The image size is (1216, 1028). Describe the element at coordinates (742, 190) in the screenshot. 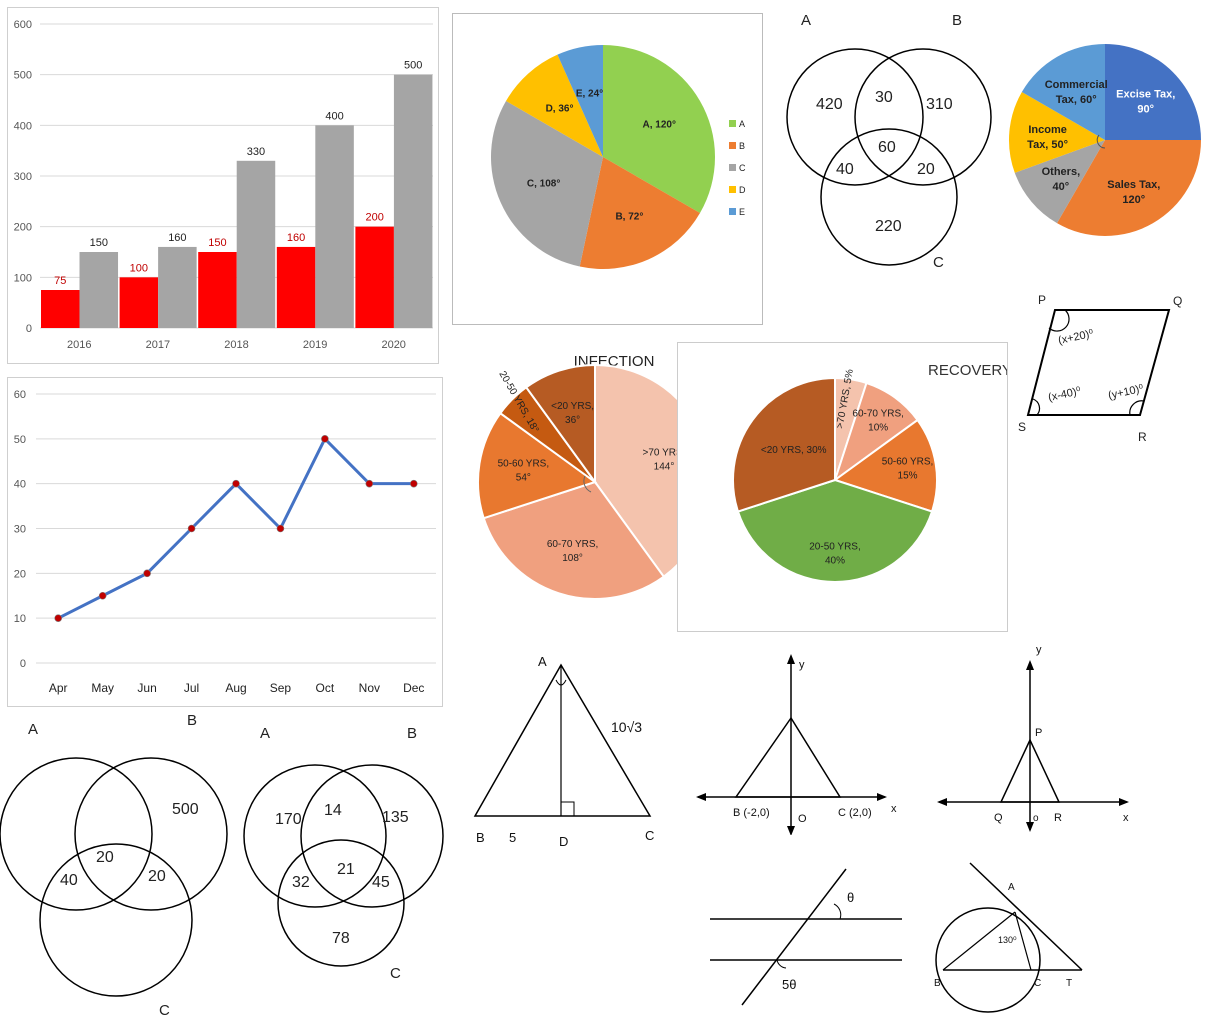

I see `pie-abcde-legend-label: D` at that location.